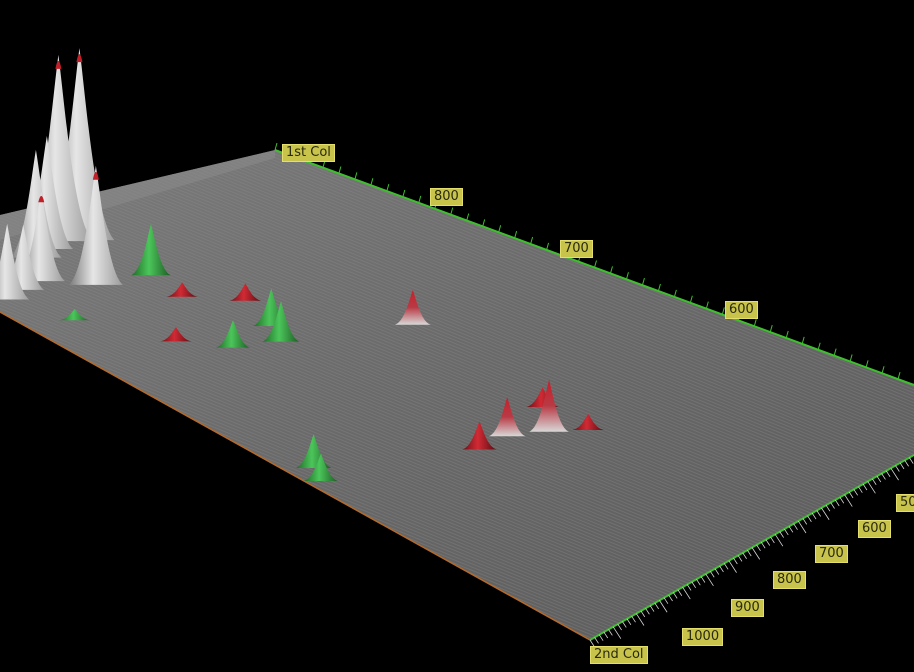 The image size is (914, 672). What do you see at coordinates (874, 529) in the screenshot?
I see `tick-label-second-col-600: 600` at bounding box center [874, 529].